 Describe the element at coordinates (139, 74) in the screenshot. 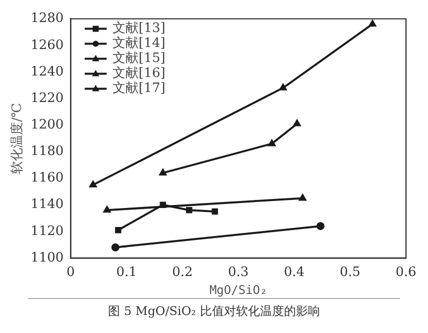

I see `legend-label: 文献[16]` at that location.